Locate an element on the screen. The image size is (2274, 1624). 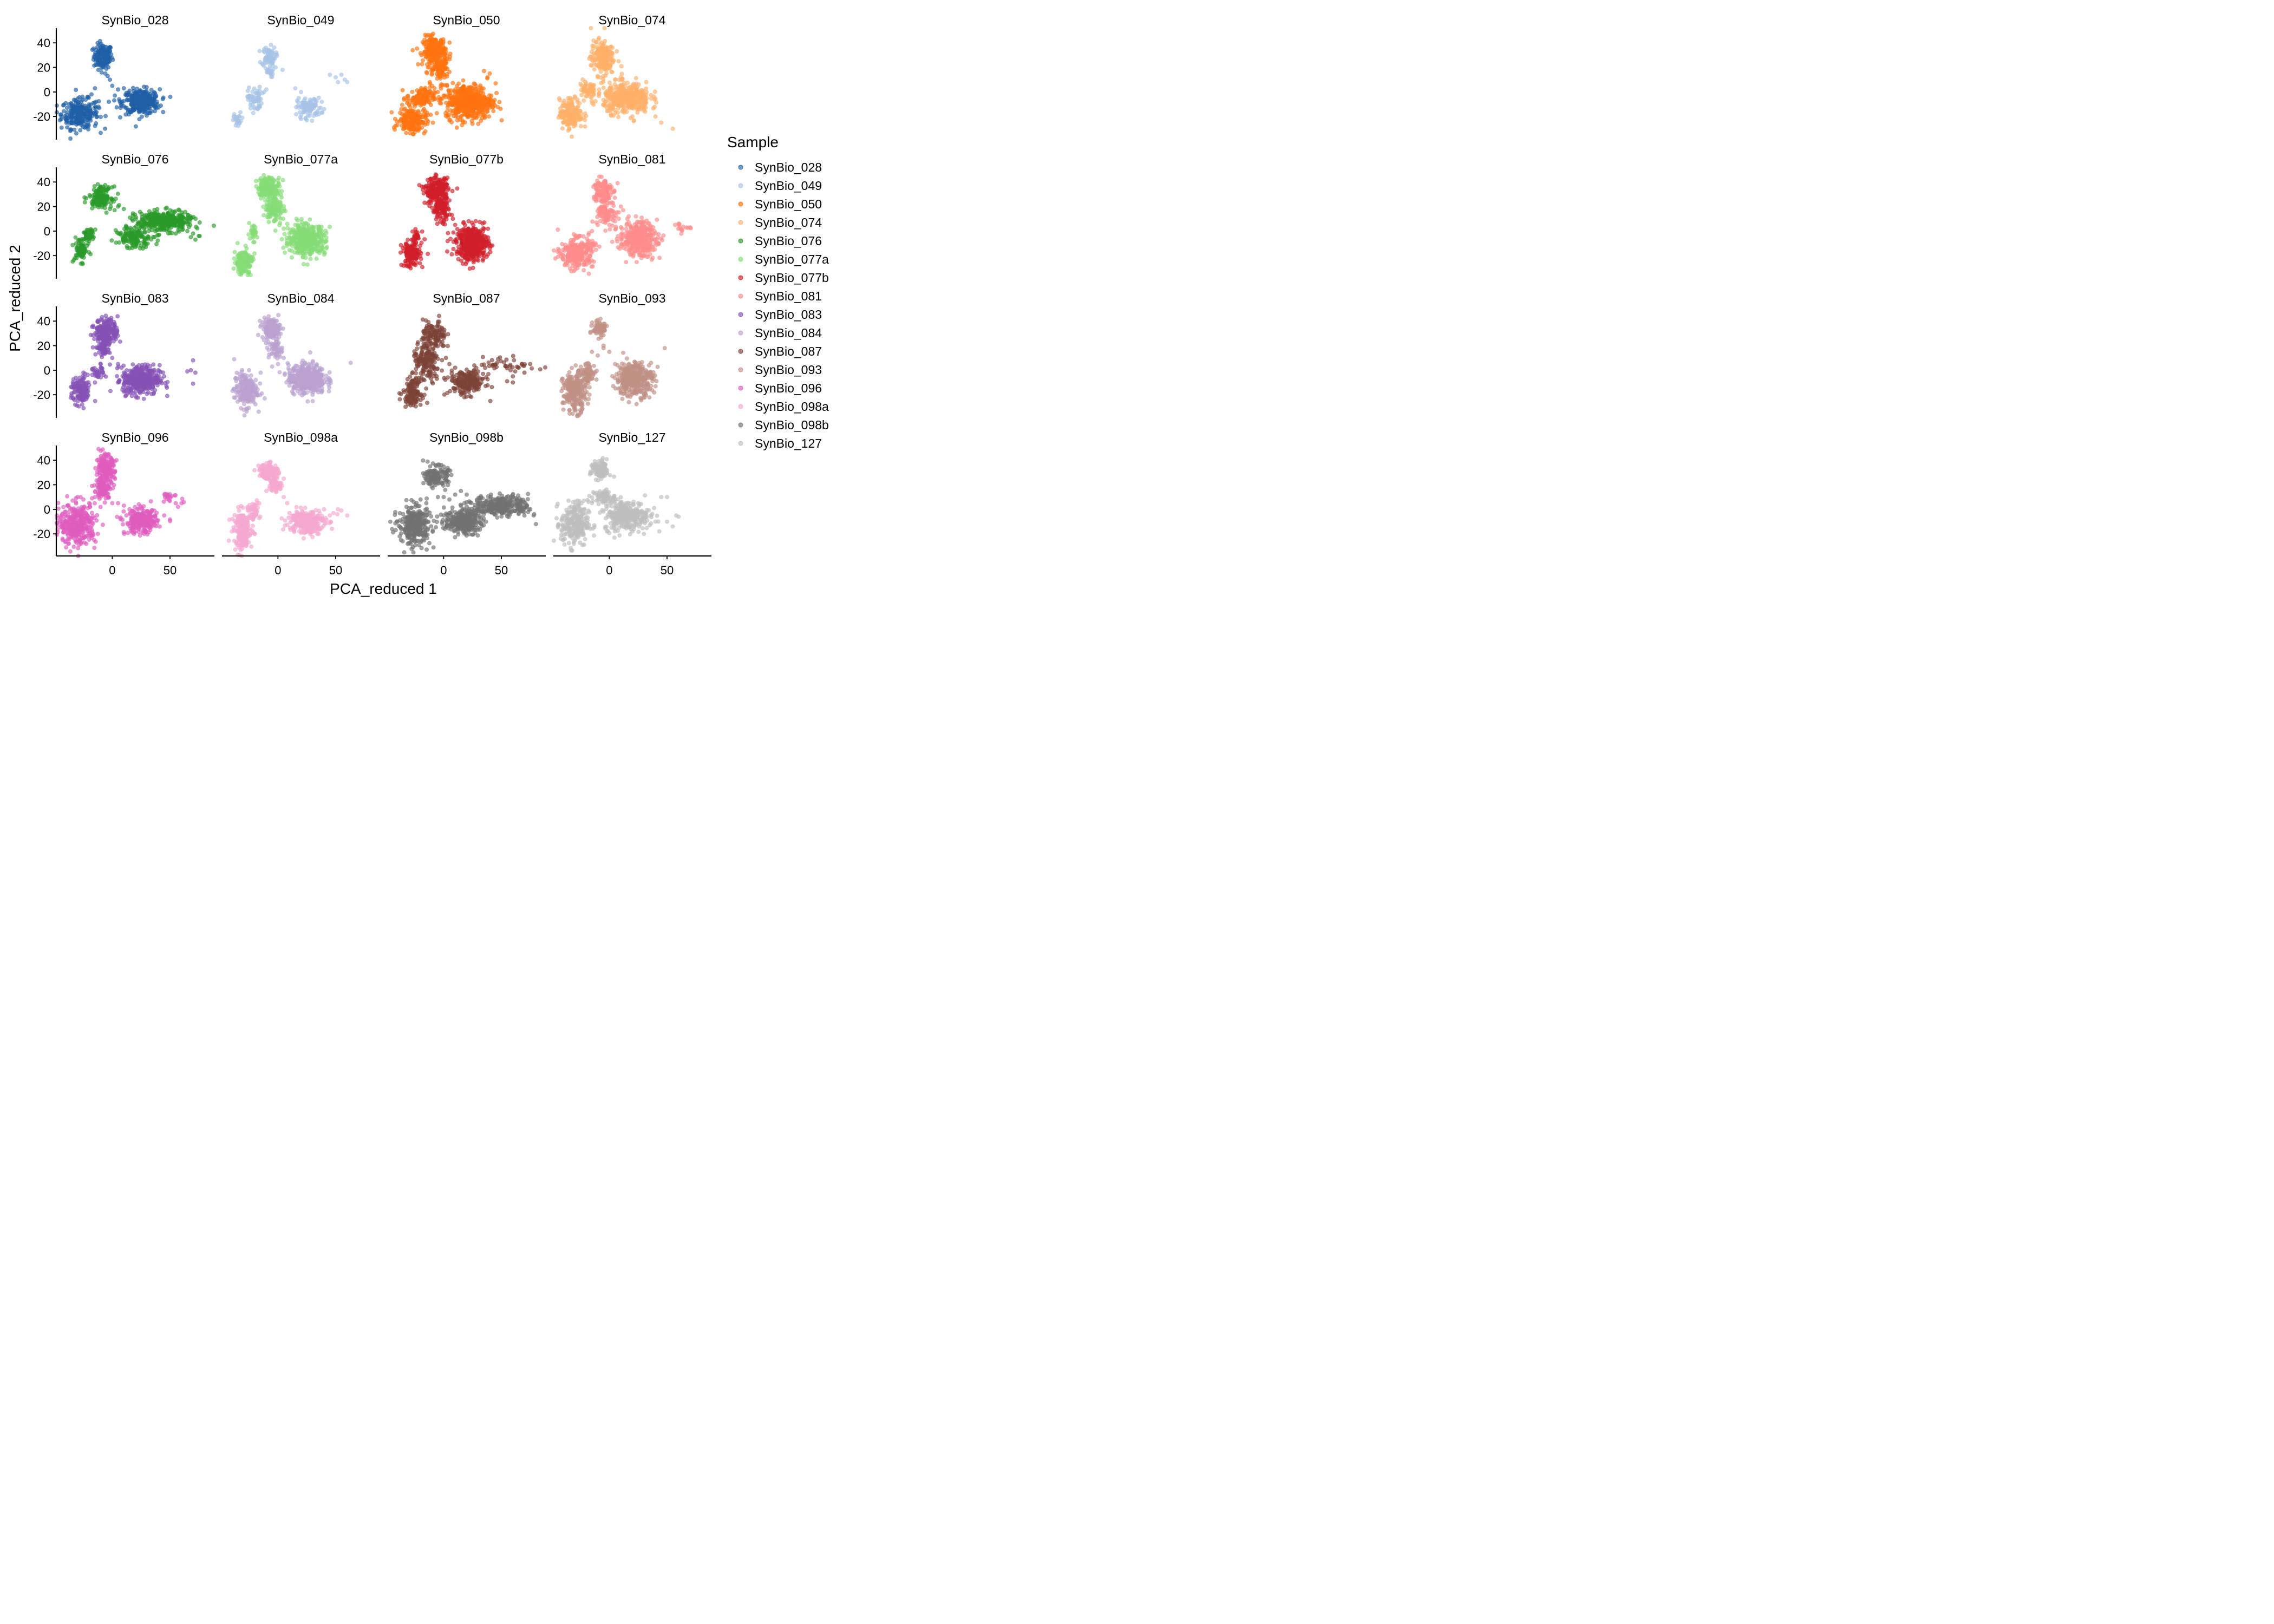
panel-title: SynBio_074 is located at coordinates (632, 20).